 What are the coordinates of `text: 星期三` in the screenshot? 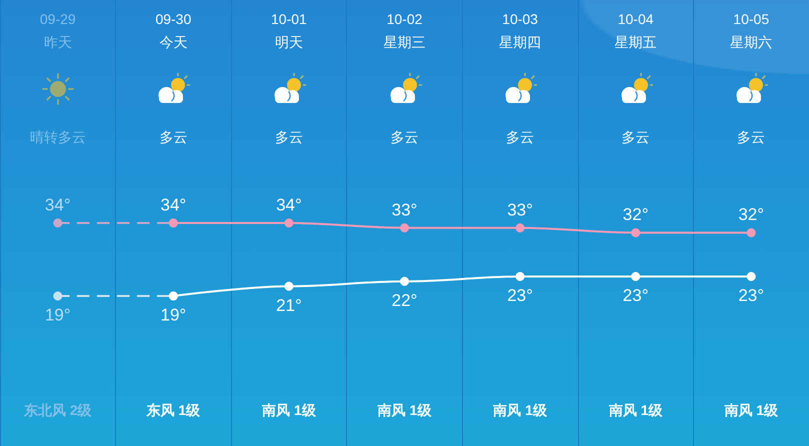 It's located at (405, 42).